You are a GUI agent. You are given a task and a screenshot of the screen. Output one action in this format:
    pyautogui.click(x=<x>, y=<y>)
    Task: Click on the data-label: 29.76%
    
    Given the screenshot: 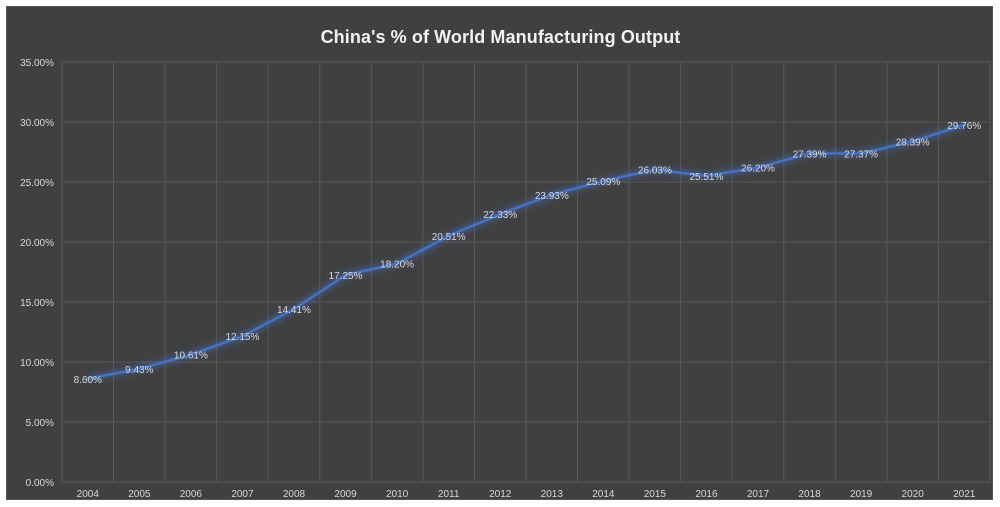 What is the action you would take?
    pyautogui.click(x=964, y=126)
    